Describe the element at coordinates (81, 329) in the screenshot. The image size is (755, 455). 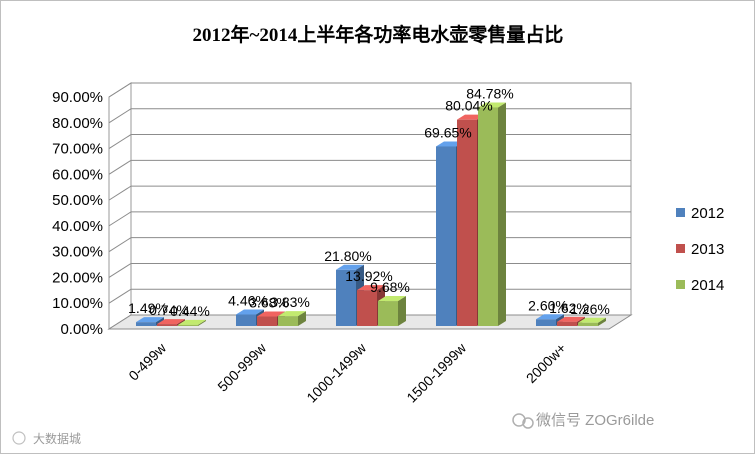
I see `y-tick-label: 0.00%` at that location.